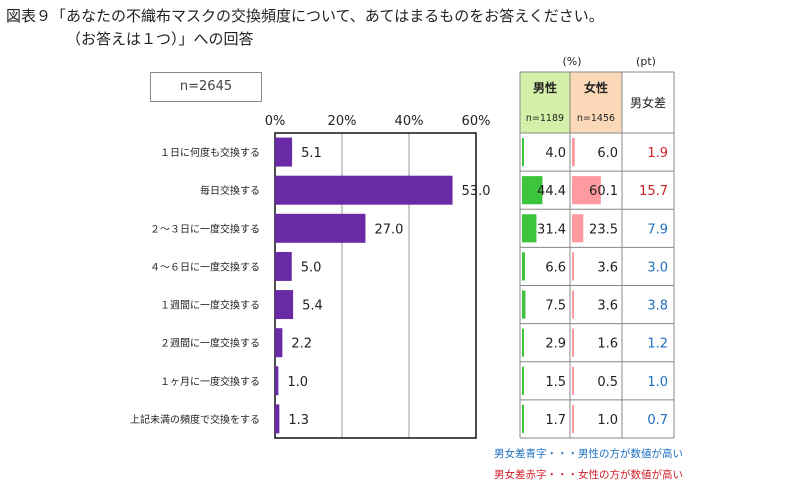 The height and width of the screenshot is (493, 810). What do you see at coordinates (342, 121) in the screenshot?
I see `x-tick-label-20: 20%` at bounding box center [342, 121].